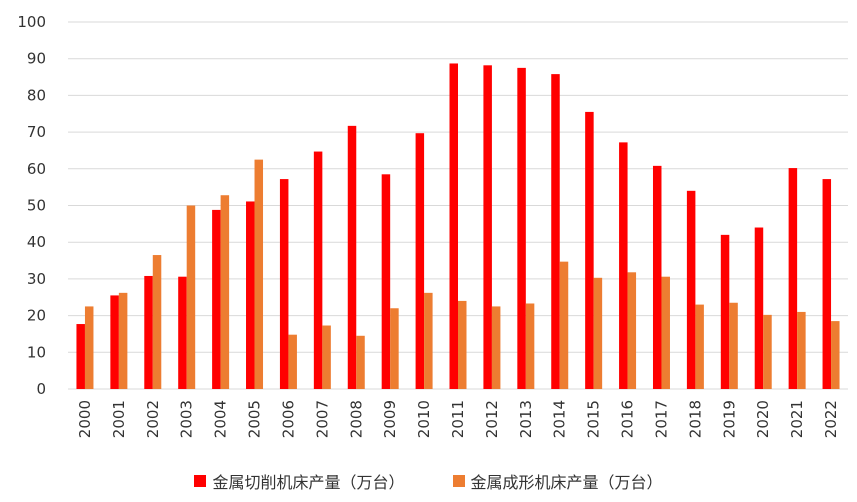  Describe the element at coordinates (31, 22) in the screenshot. I see `y-tick-label: 100` at that location.